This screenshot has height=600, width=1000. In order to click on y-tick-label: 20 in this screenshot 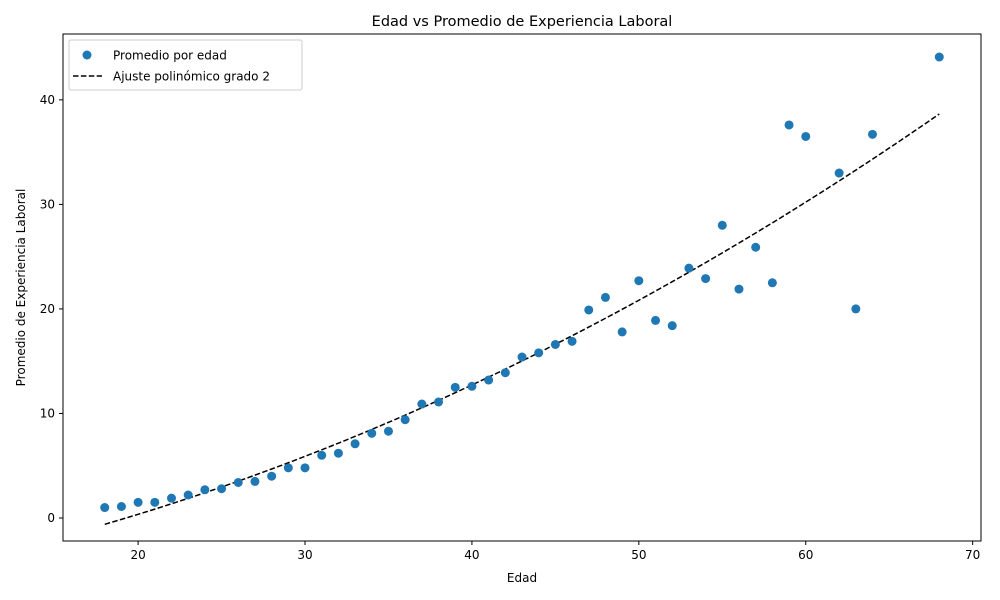, I will do `click(47, 309)`.